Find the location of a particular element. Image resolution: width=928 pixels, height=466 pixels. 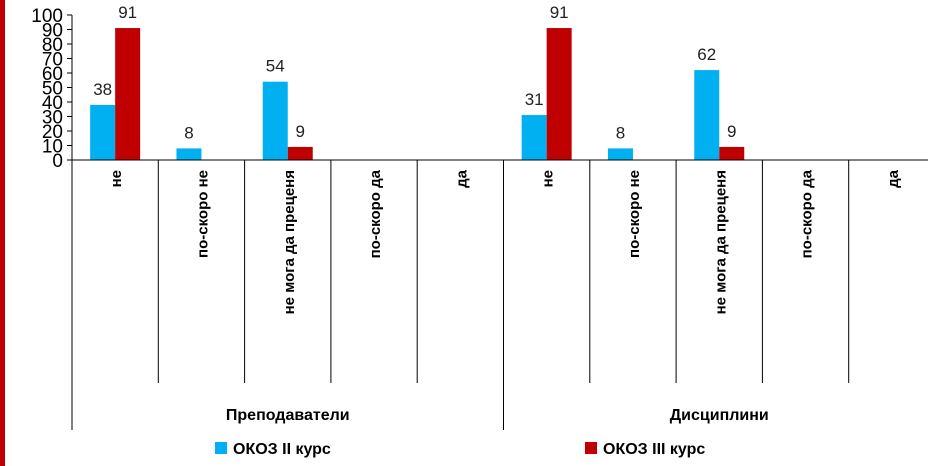

legend: ОКОЗ II курс ОКОЗ III курс is located at coordinates (460, 449).